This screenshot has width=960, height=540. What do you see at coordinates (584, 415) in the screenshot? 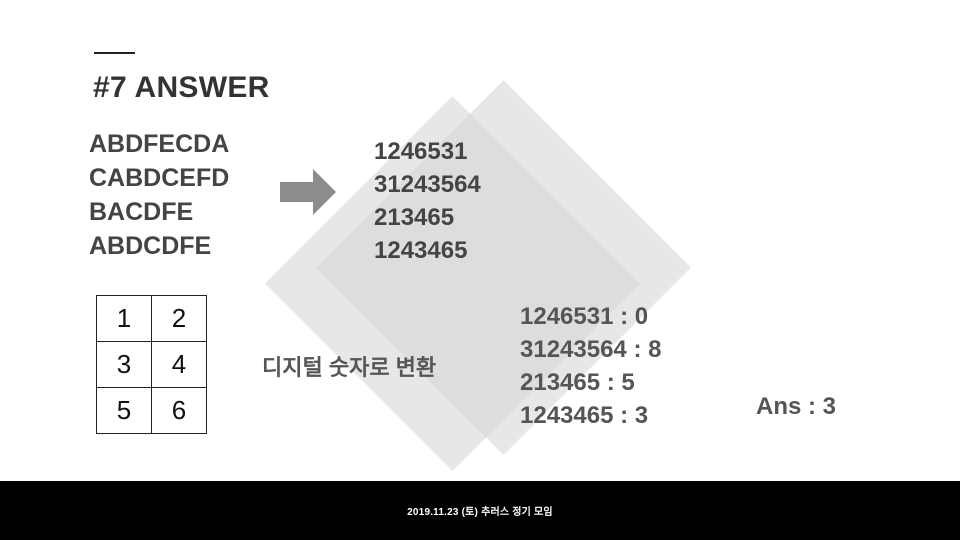
I see `count-line: 1243465 : 3` at bounding box center [584, 415].